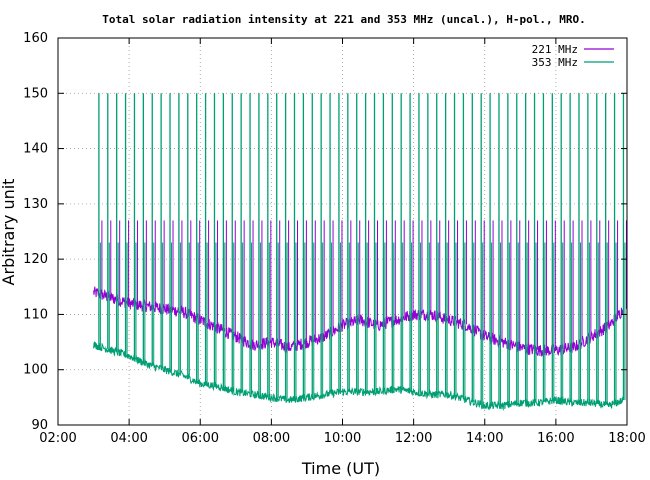  What do you see at coordinates (35, 93) in the screenshot?
I see `y-tick-label: 150` at bounding box center [35, 93].